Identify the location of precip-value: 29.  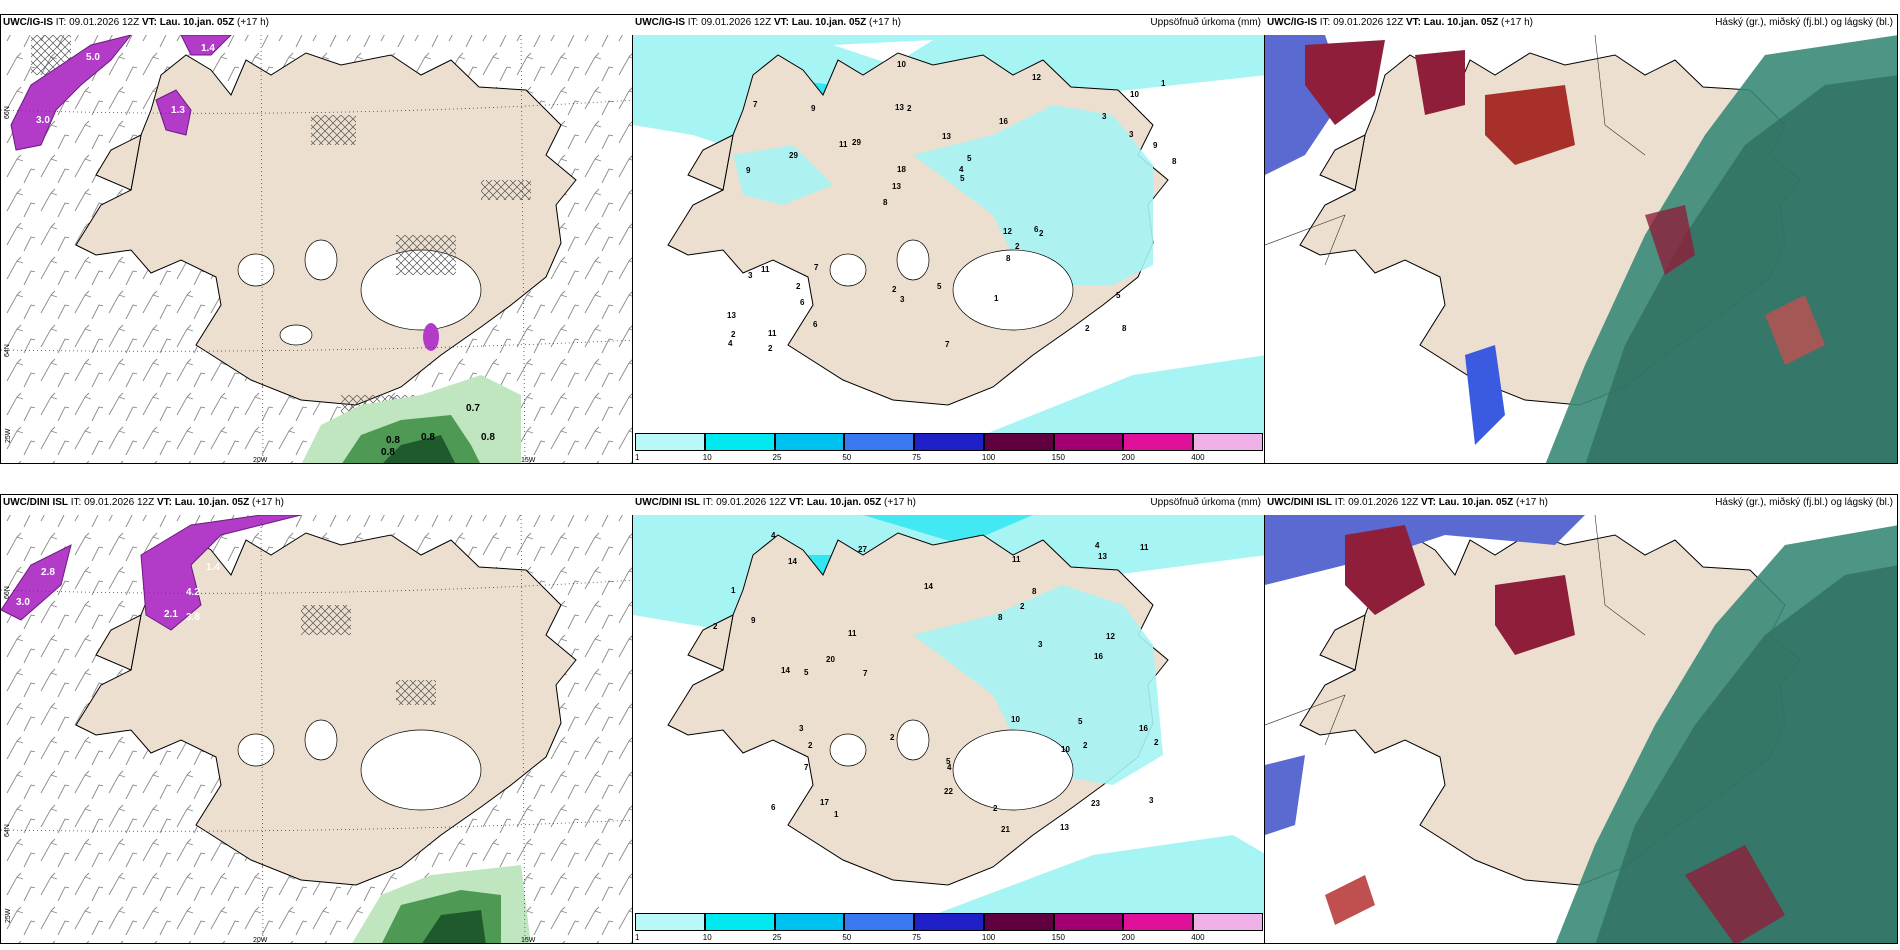
(856, 142).